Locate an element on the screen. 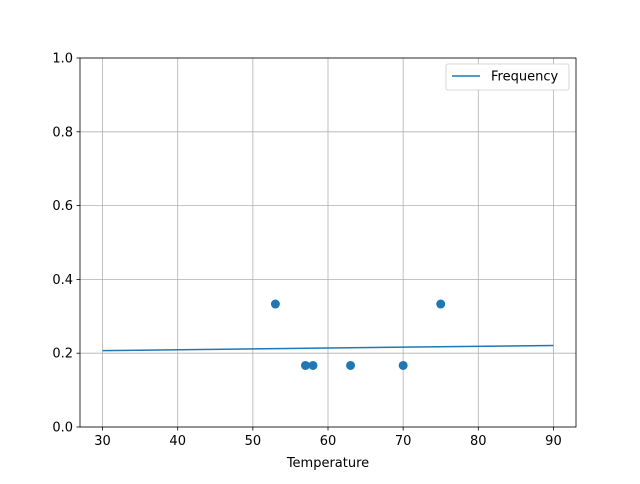  y-tick-label: 0.4 is located at coordinates (62, 280).